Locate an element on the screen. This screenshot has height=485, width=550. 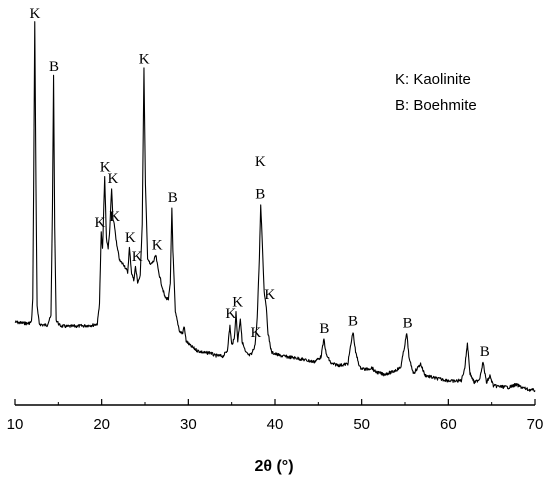
legend-entry-boehmite: B: Boehmite is located at coordinates (436, 105).